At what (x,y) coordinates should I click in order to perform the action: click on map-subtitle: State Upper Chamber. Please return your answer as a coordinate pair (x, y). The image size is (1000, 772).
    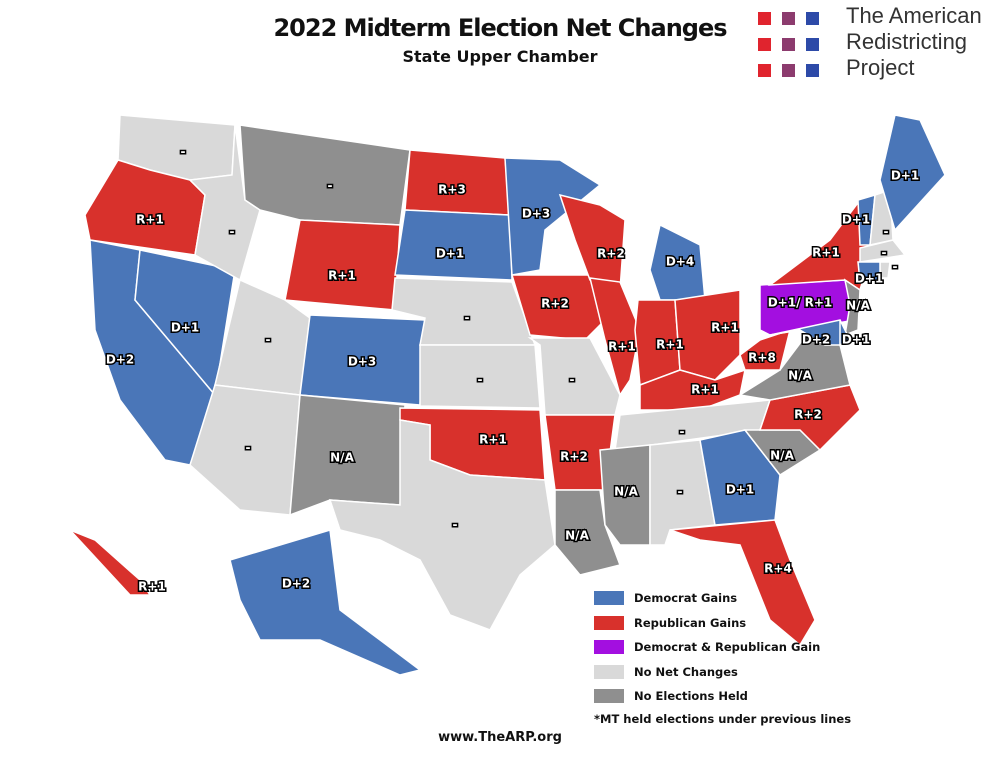
    Looking at the image, I should click on (500, 56).